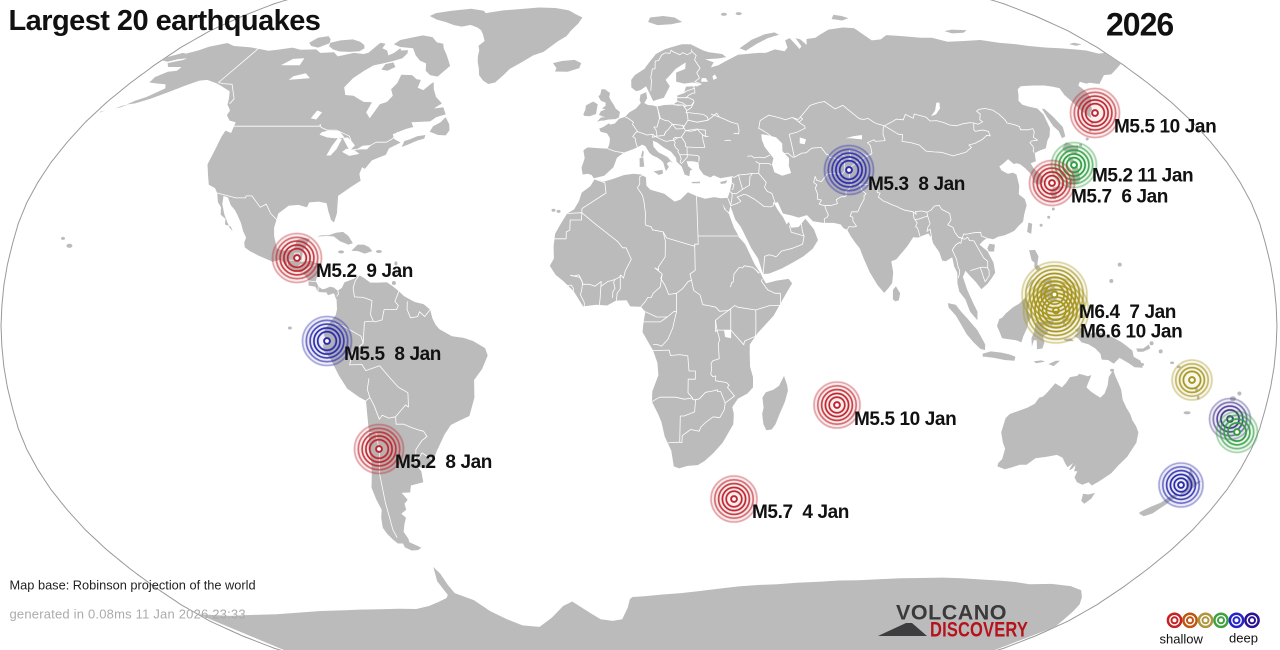  Describe the element at coordinates (443, 462) in the screenshot. I see `svg-text: M5.2 8 Jan` at that location.